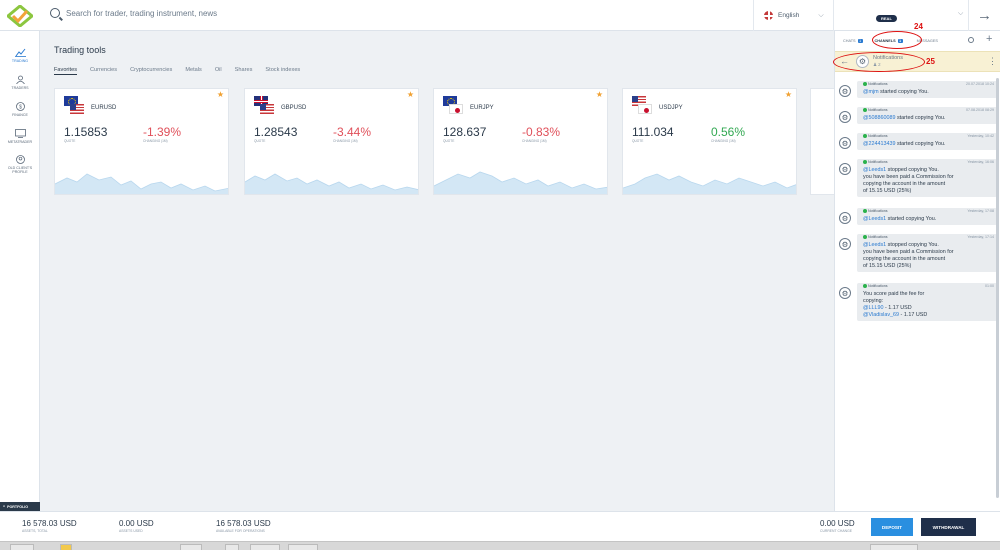  Describe the element at coordinates (971, 40) in the screenshot. I see `search-icon` at that location.